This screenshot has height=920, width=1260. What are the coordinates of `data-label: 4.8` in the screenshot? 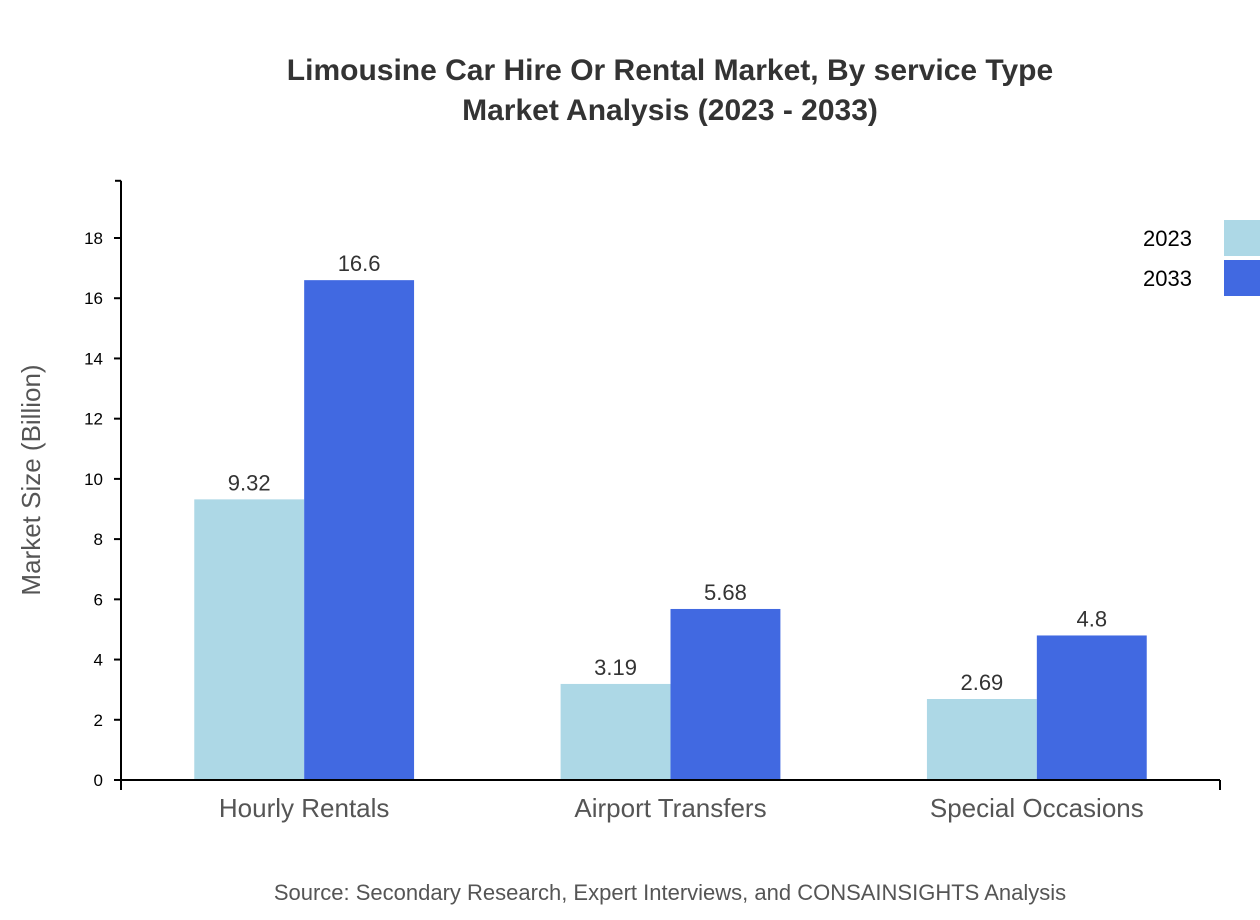 It's located at (1091, 618).